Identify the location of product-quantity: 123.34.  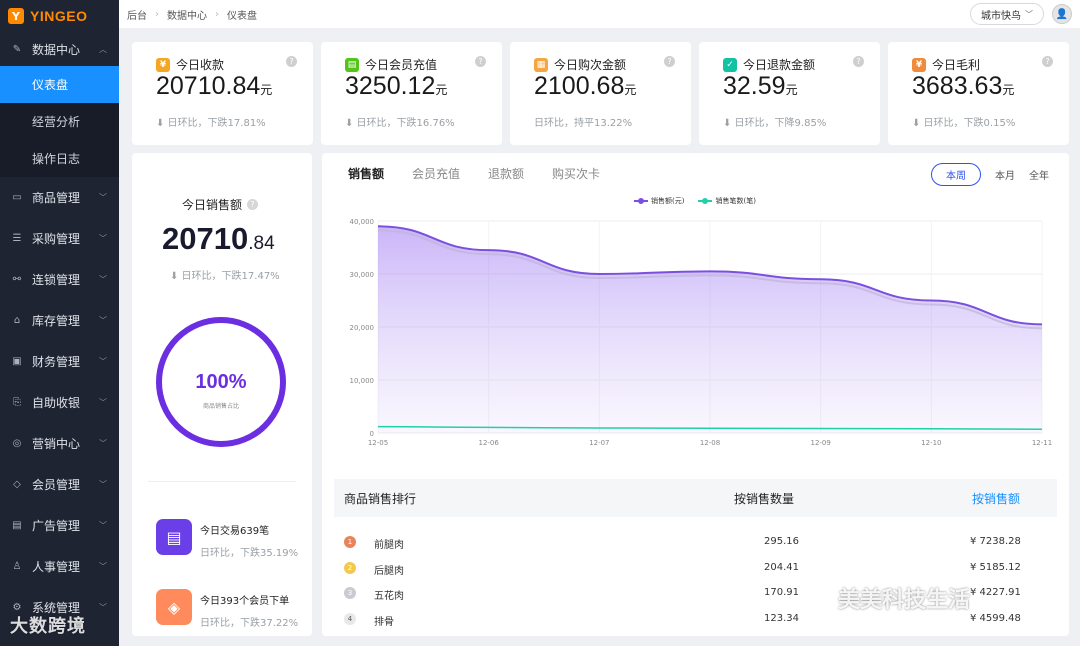
(781, 618).